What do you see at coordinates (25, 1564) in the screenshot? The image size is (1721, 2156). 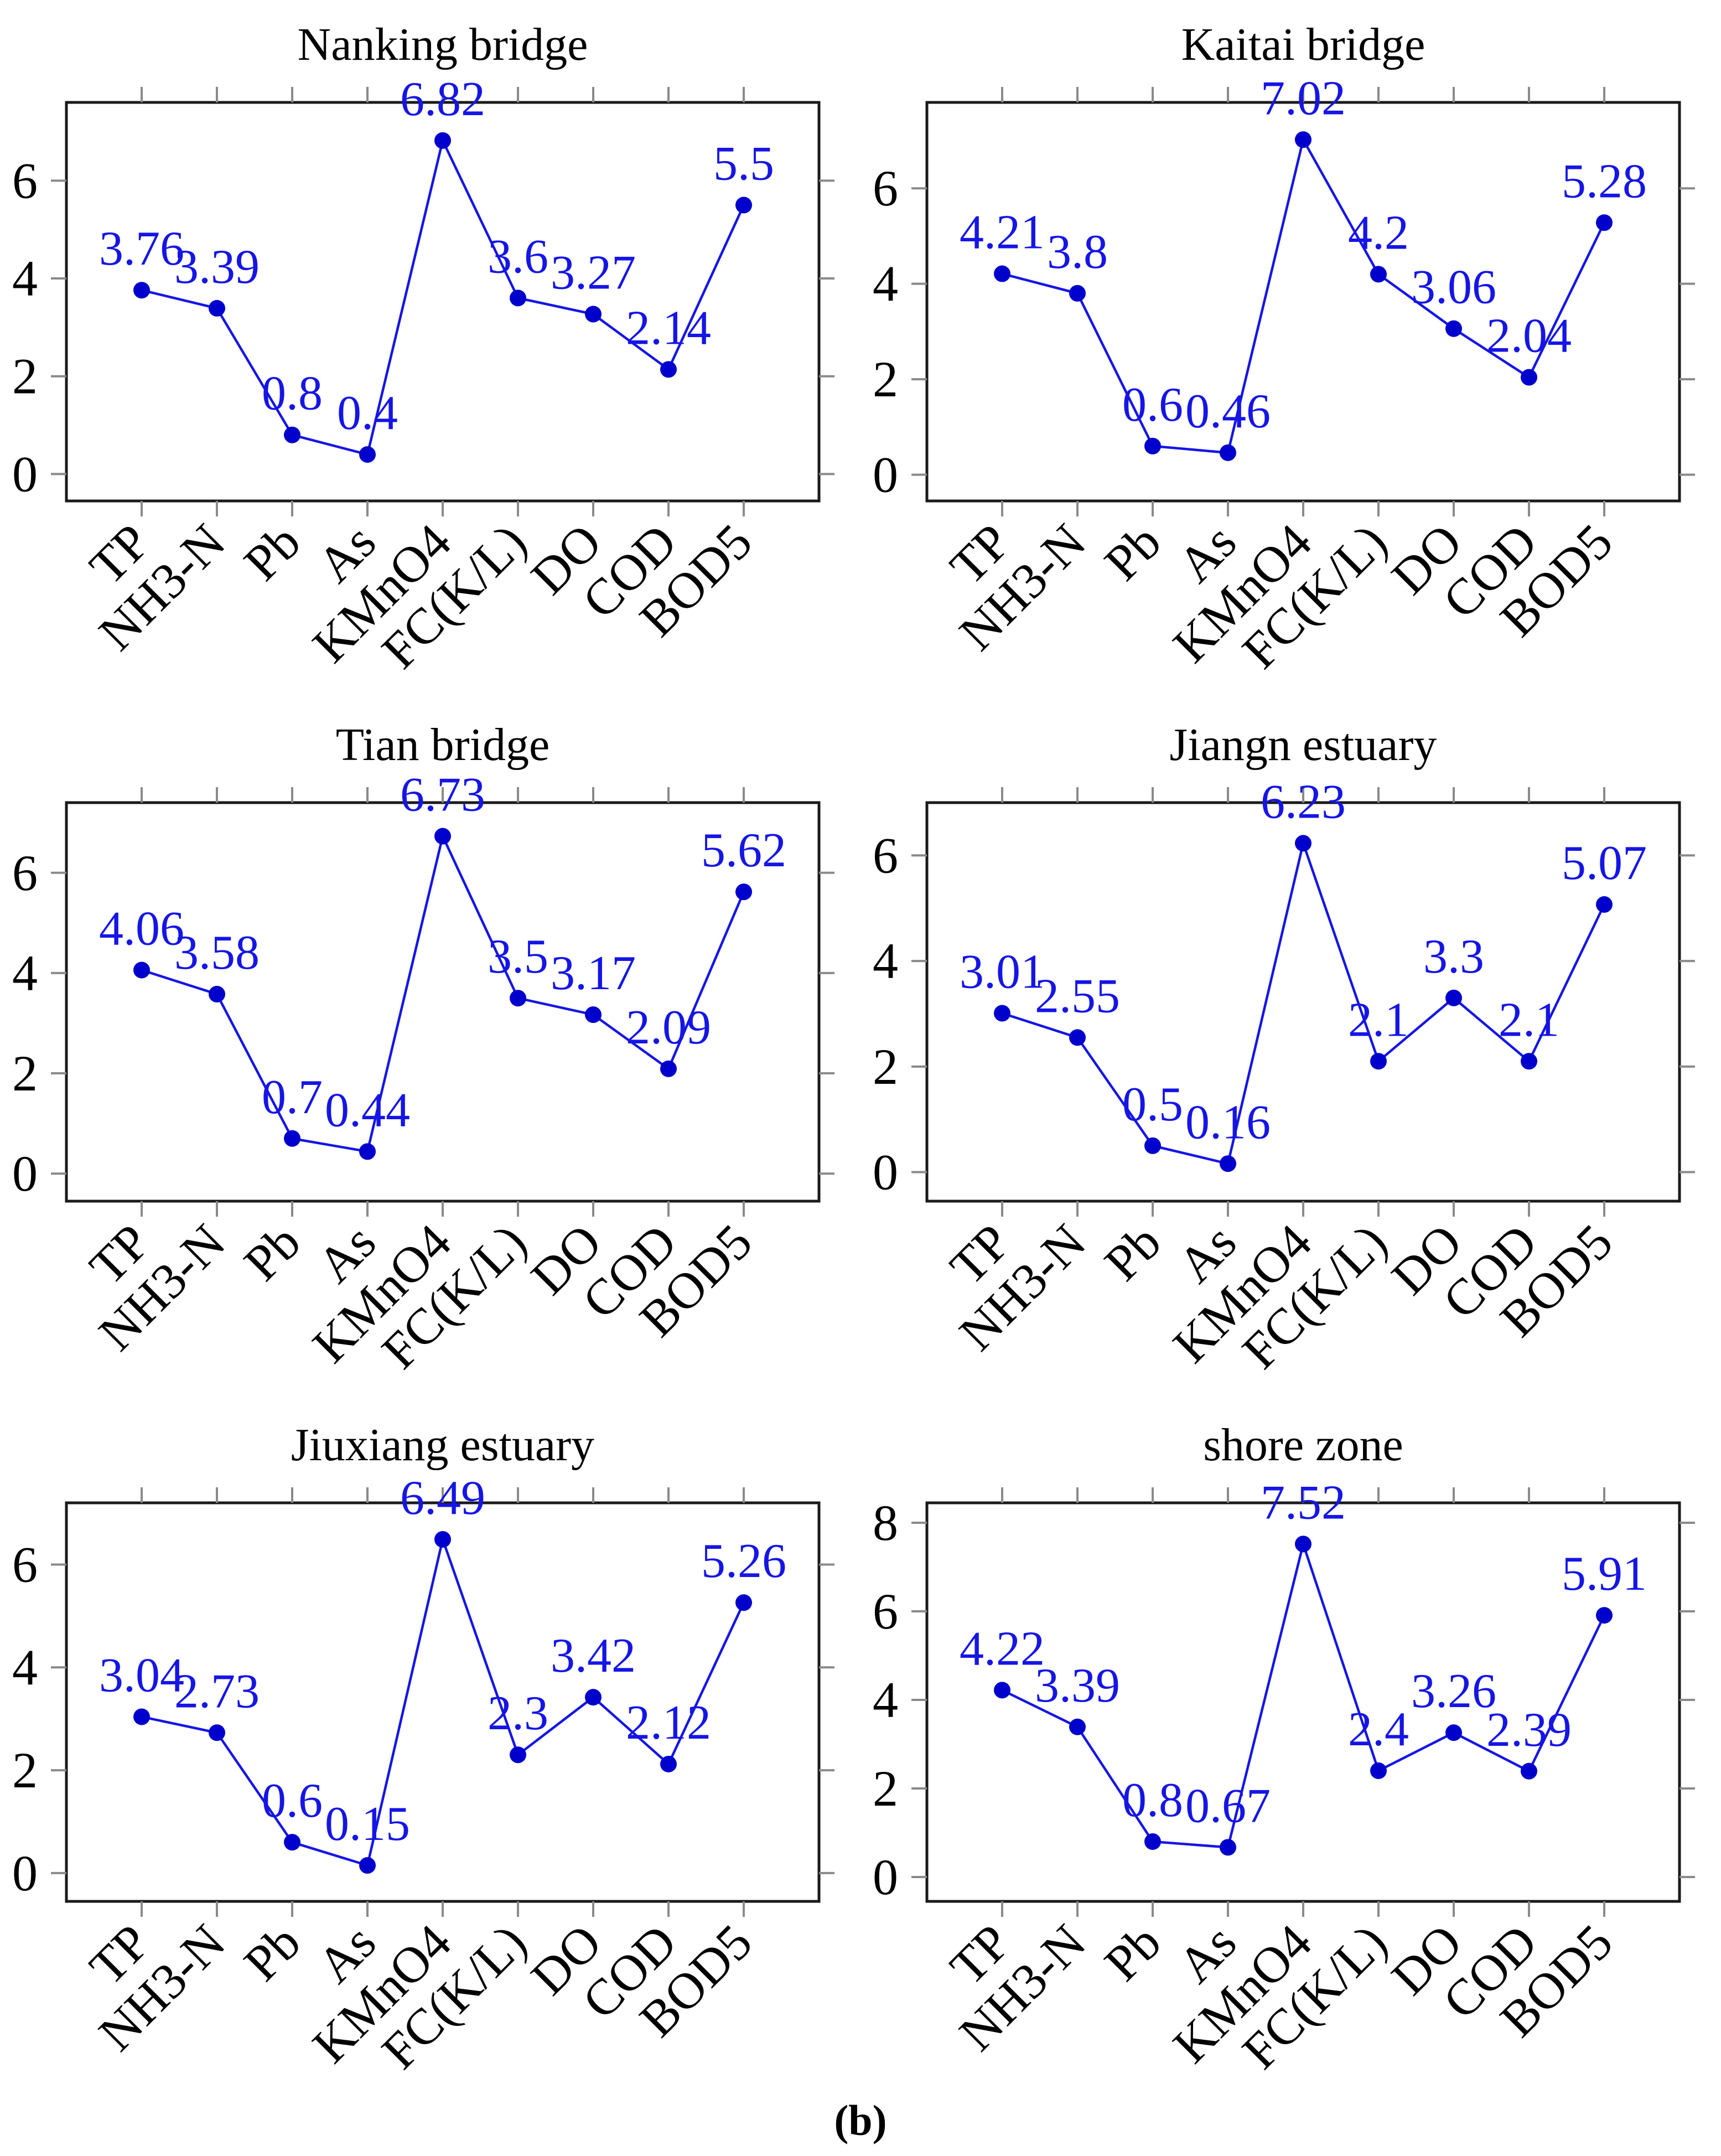 I see `y-tick-label: 6` at bounding box center [25, 1564].